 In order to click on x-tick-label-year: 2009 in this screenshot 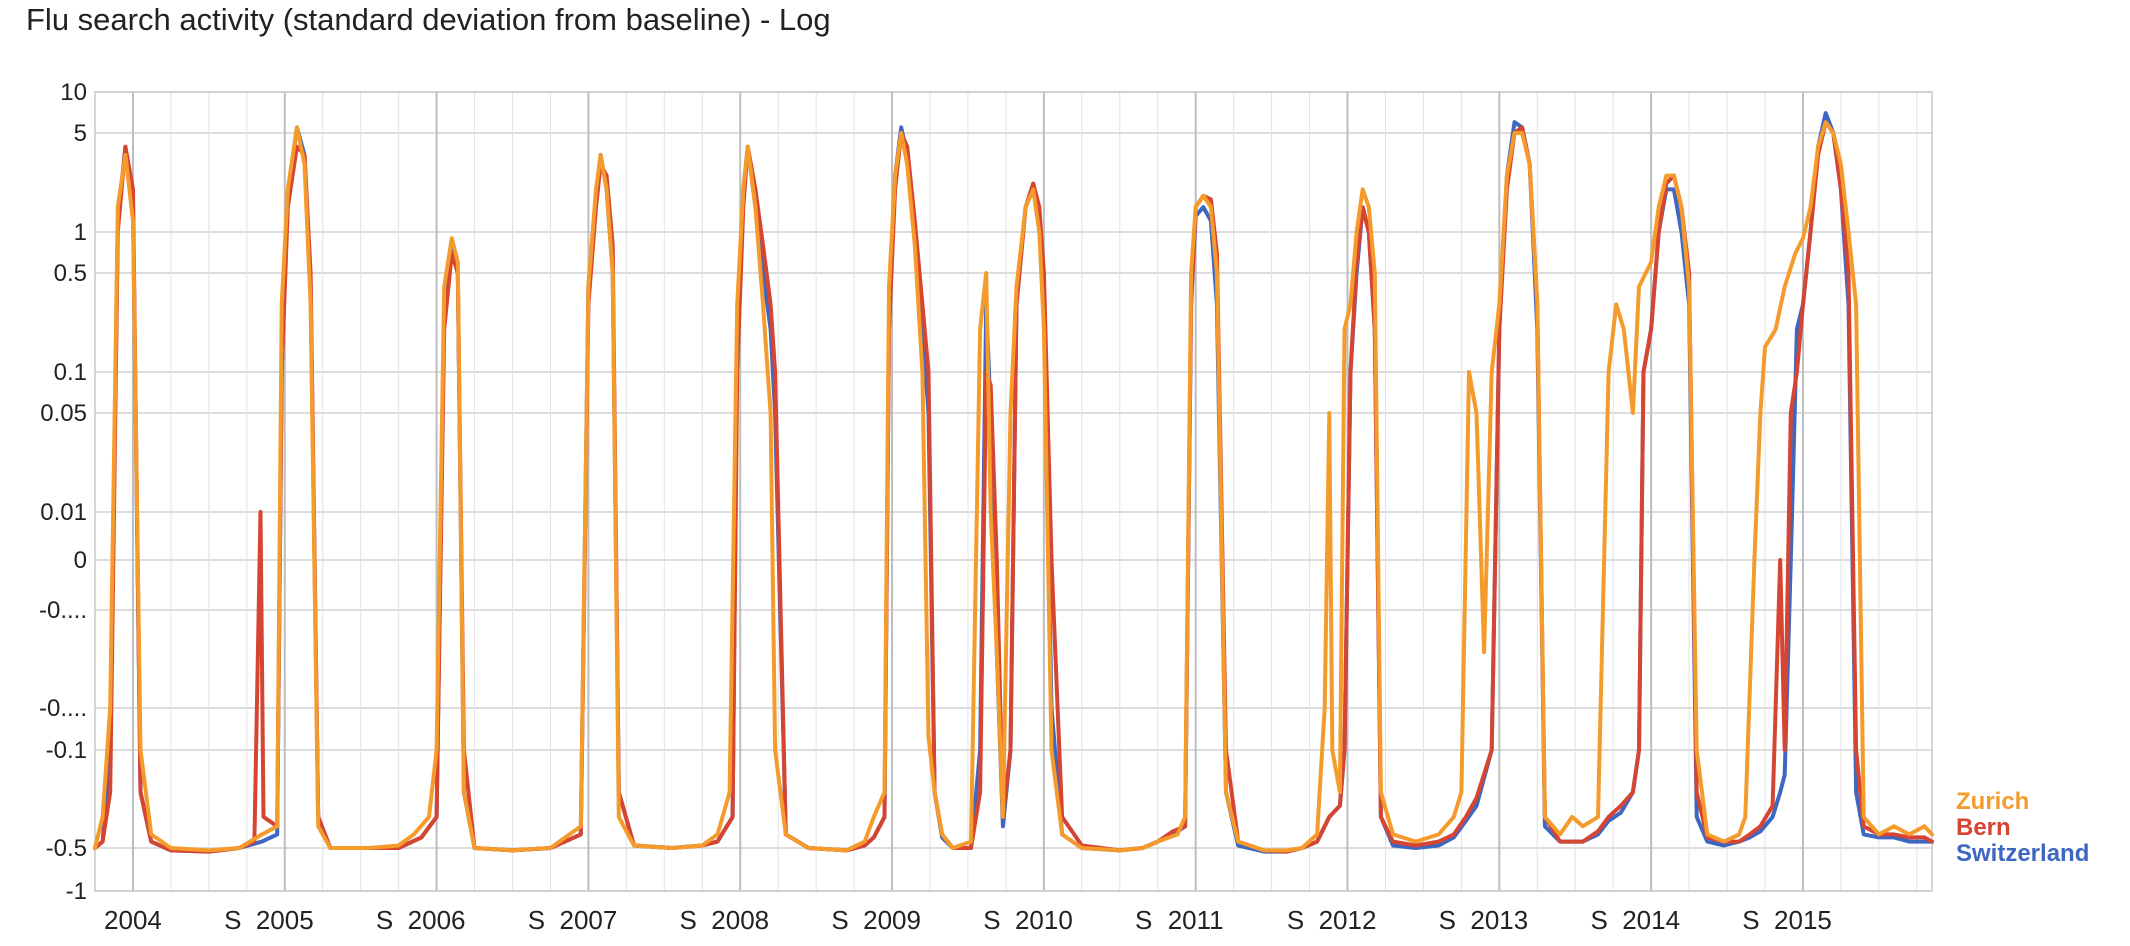, I will do `click(892, 920)`.